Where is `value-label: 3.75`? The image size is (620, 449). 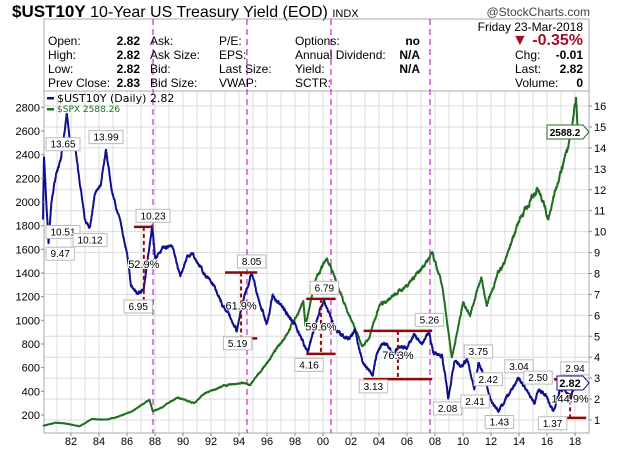
value-label: 3.75 is located at coordinates (479, 352).